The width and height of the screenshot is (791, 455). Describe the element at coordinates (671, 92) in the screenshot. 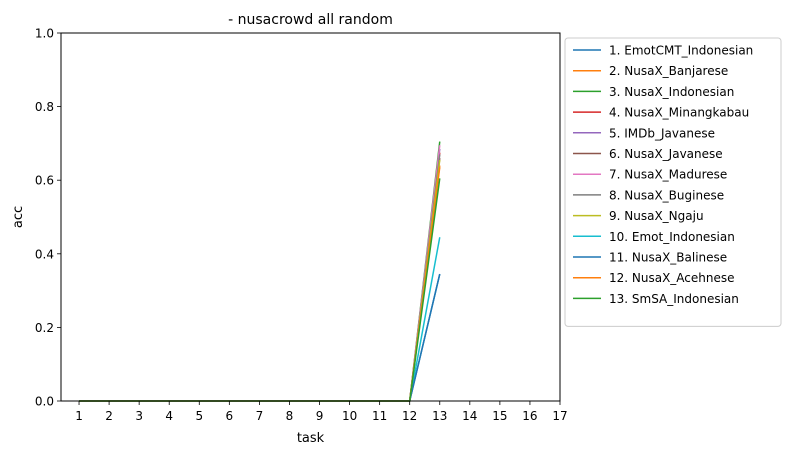

I see `legend-label-3: 3. NusaX_Indonesian` at that location.